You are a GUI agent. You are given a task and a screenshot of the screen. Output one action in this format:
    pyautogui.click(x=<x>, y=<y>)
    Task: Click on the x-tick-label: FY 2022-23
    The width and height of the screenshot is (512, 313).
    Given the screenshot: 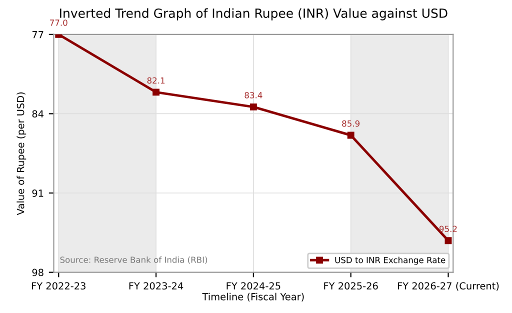 What is the action you would take?
    pyautogui.click(x=59, y=286)
    